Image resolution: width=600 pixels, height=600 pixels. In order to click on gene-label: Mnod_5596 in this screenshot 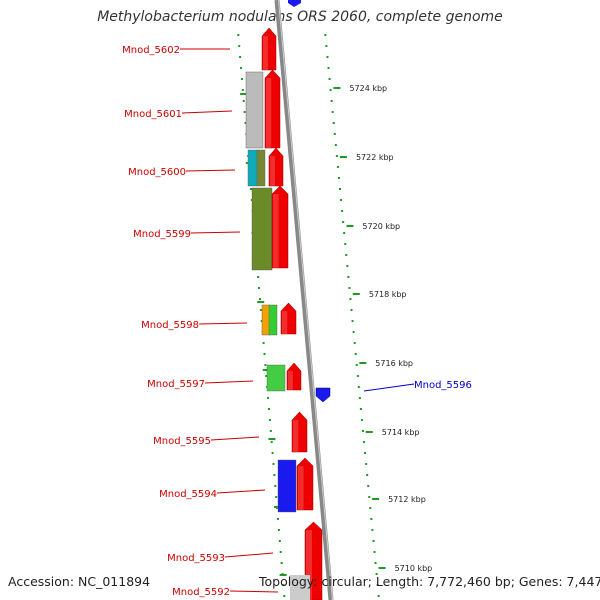, I will do `click(443, 385)`.